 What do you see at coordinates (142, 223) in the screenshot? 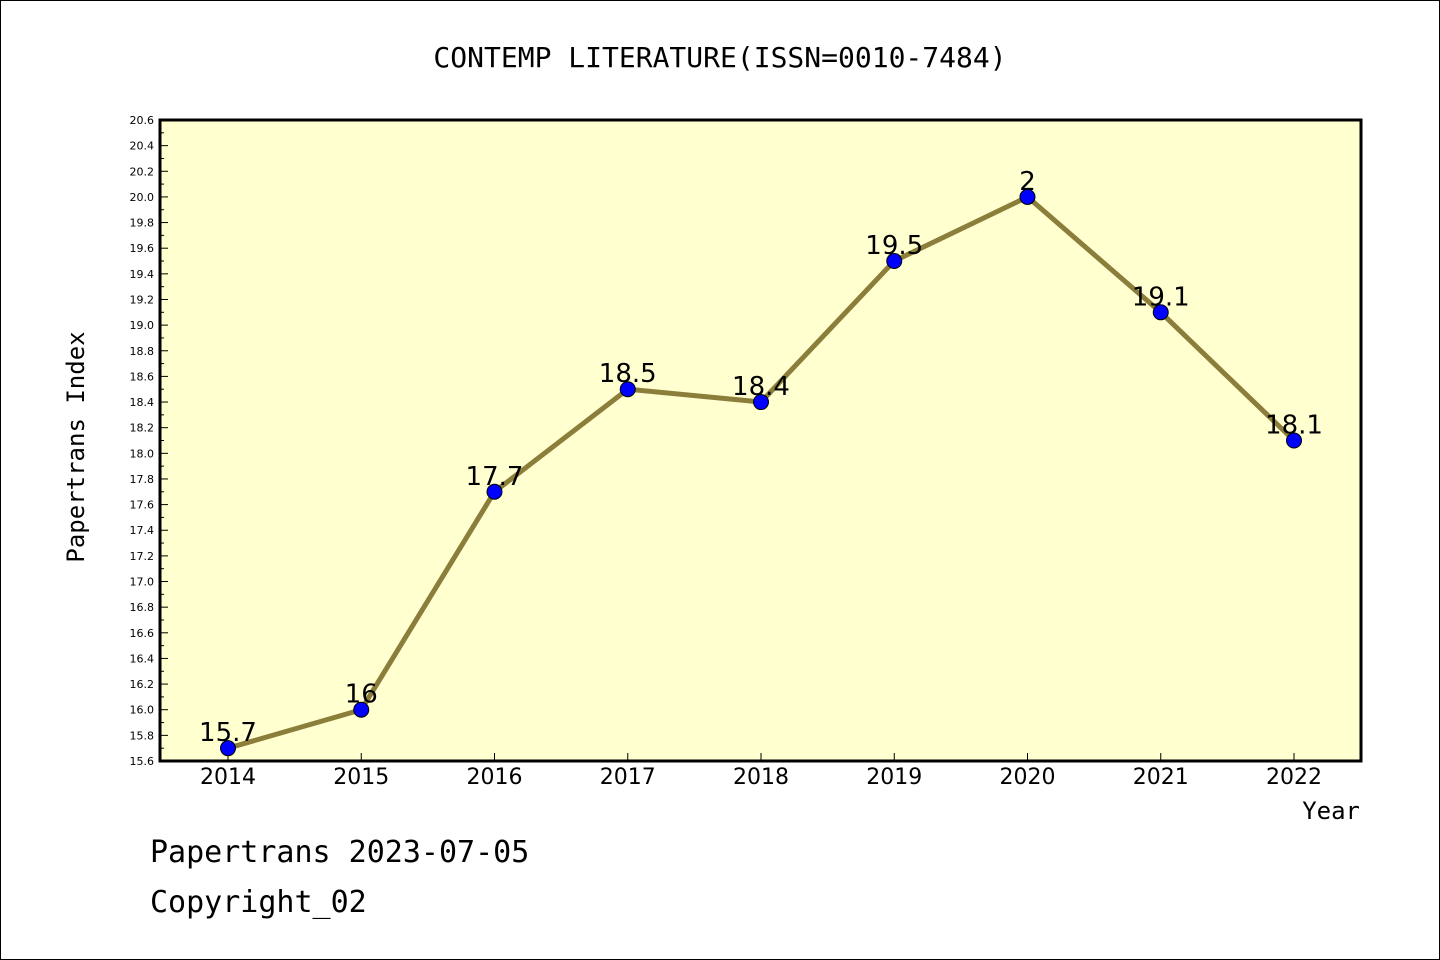
I see `y-tick-label: 19.8` at bounding box center [142, 223].